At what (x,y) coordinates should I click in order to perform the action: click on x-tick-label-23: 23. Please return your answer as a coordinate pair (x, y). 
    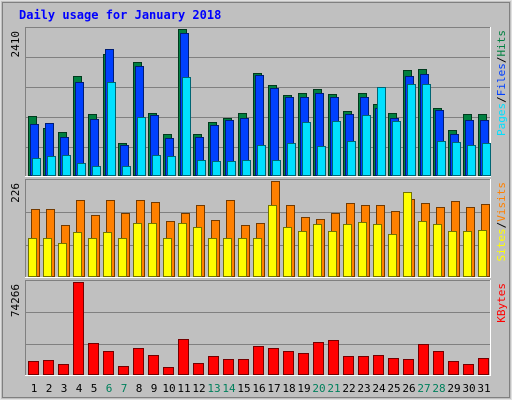
    Looking at the image, I should click on (363, 388).